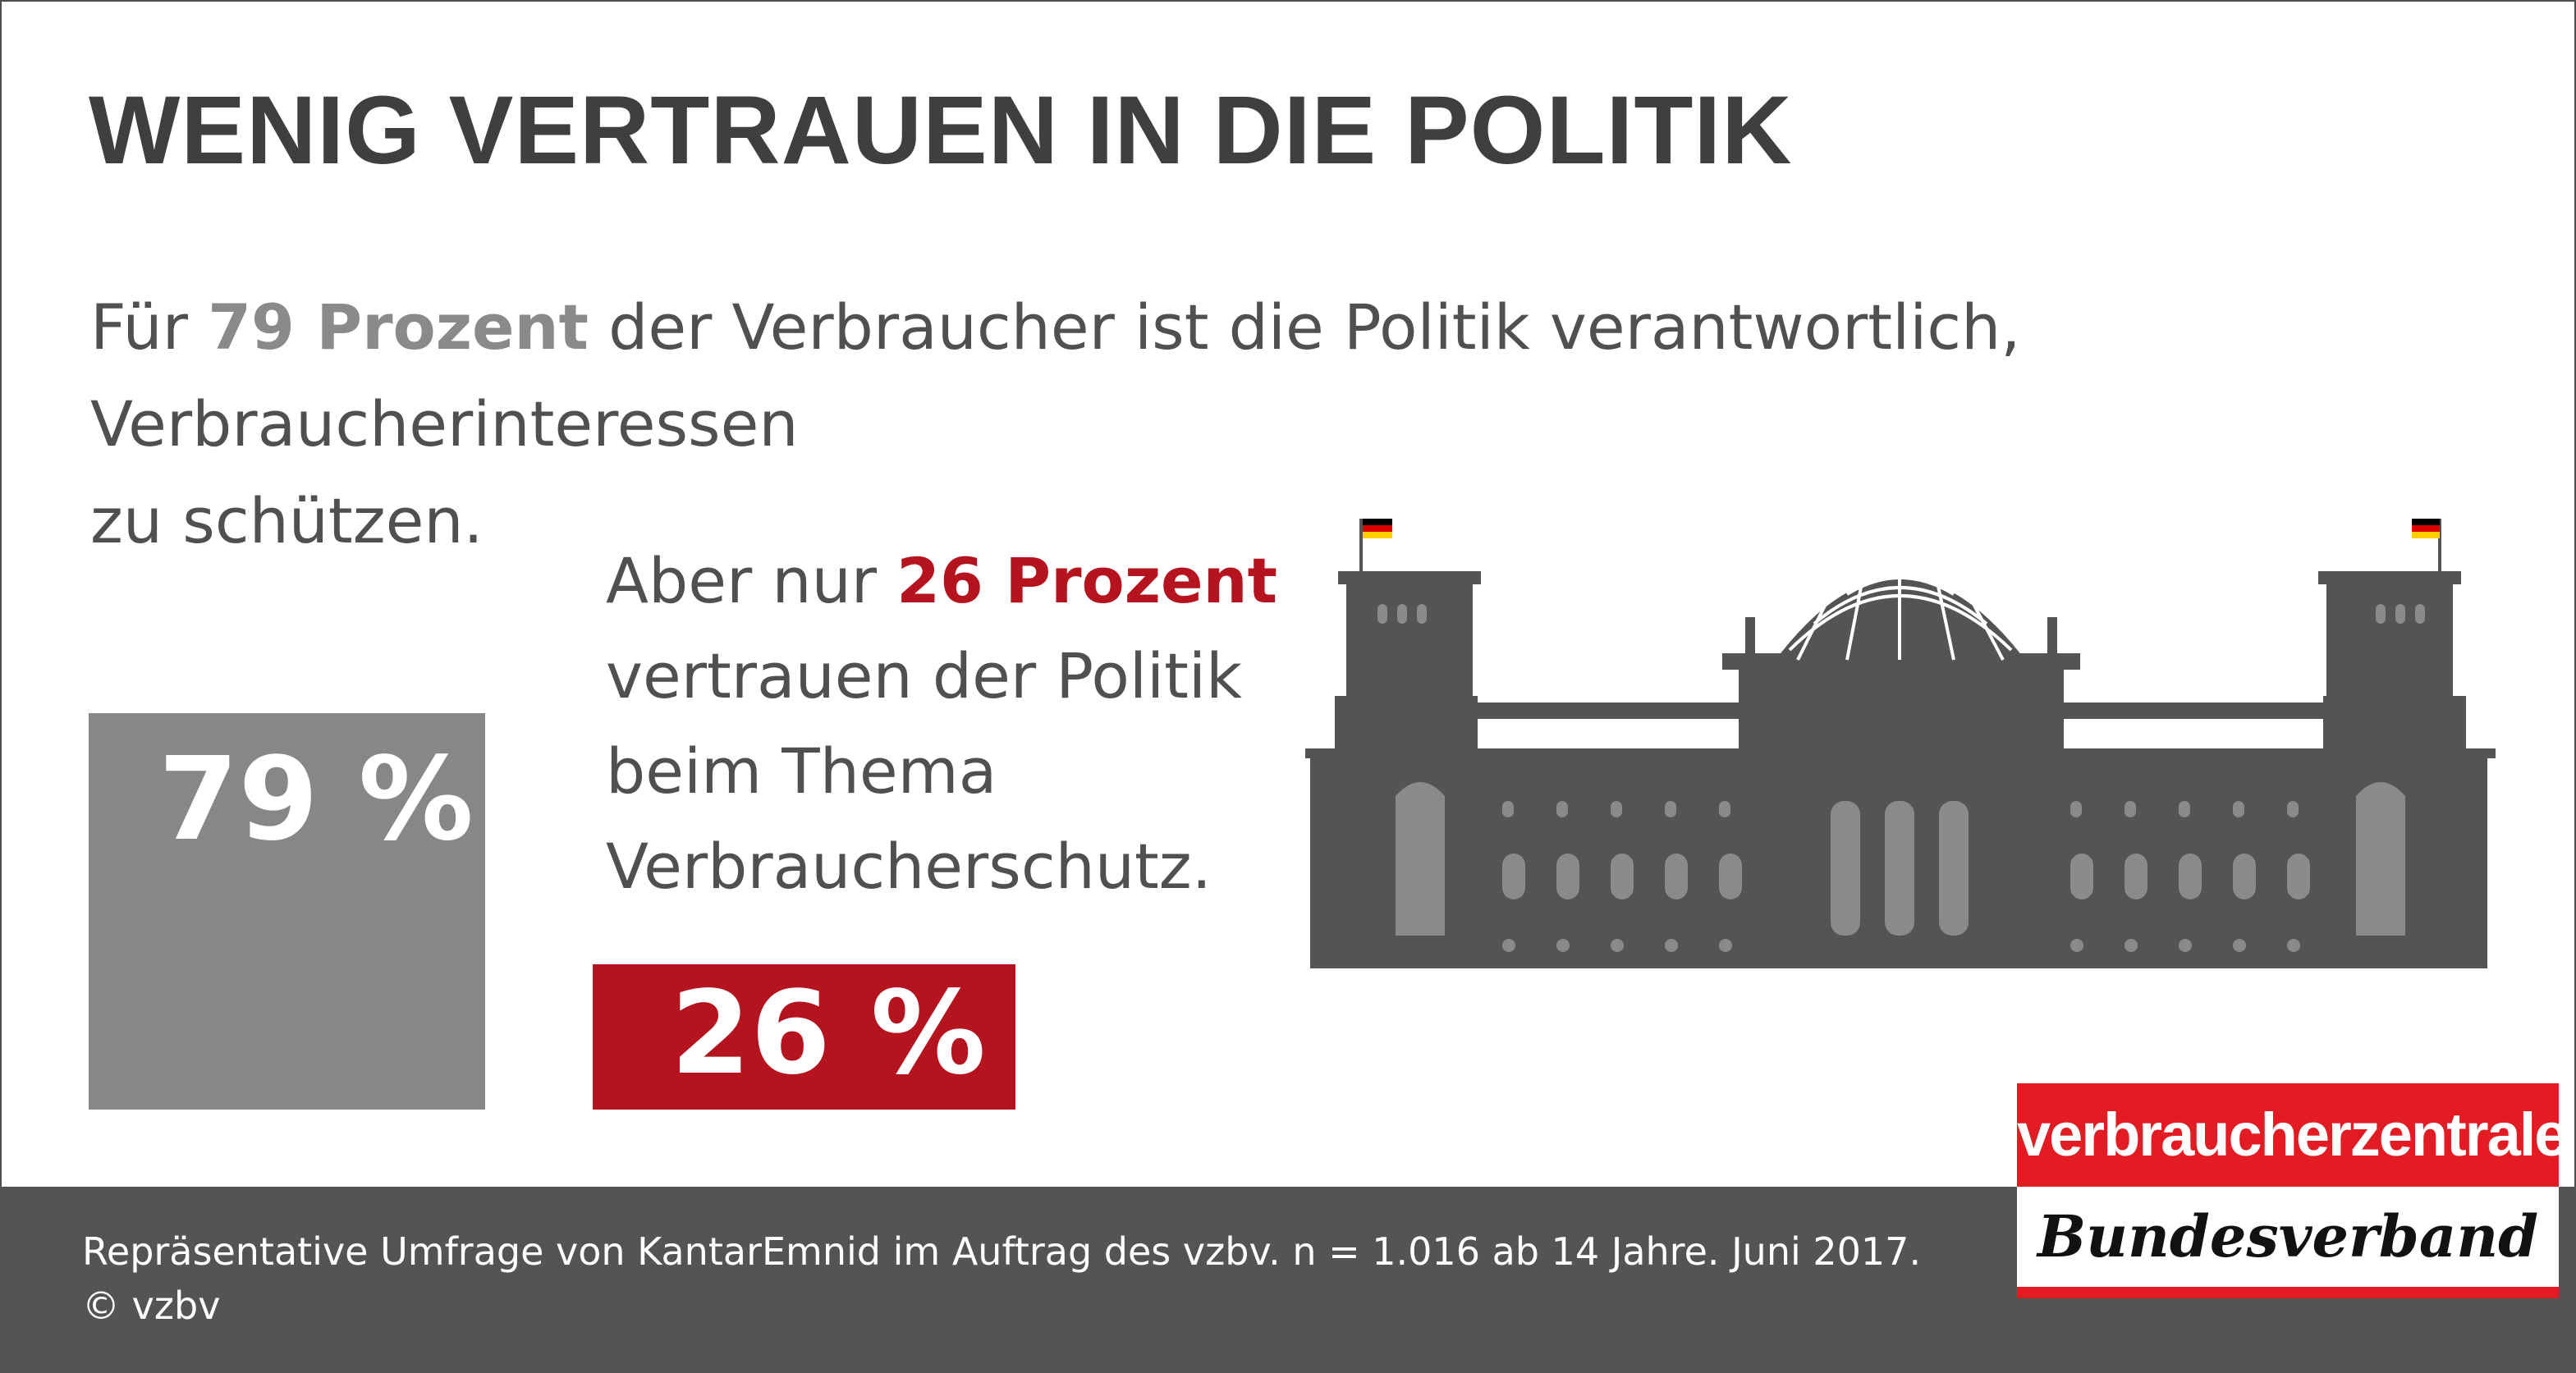  What do you see at coordinates (287, 911) in the screenshot?
I see `bar-79-percent` at bounding box center [287, 911].